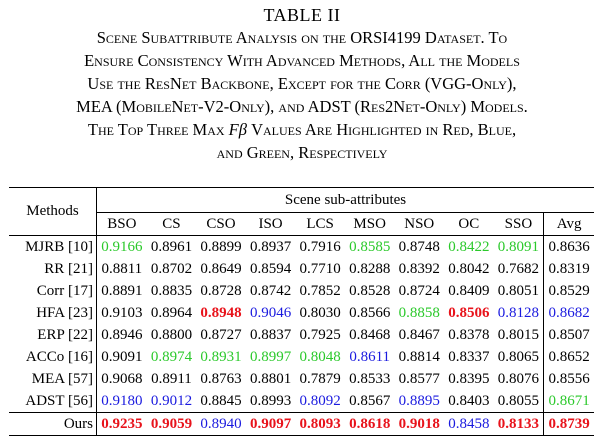 The image size is (604, 437). What do you see at coordinates (53, 211) in the screenshot?
I see `methods-header: Methods` at bounding box center [53, 211].